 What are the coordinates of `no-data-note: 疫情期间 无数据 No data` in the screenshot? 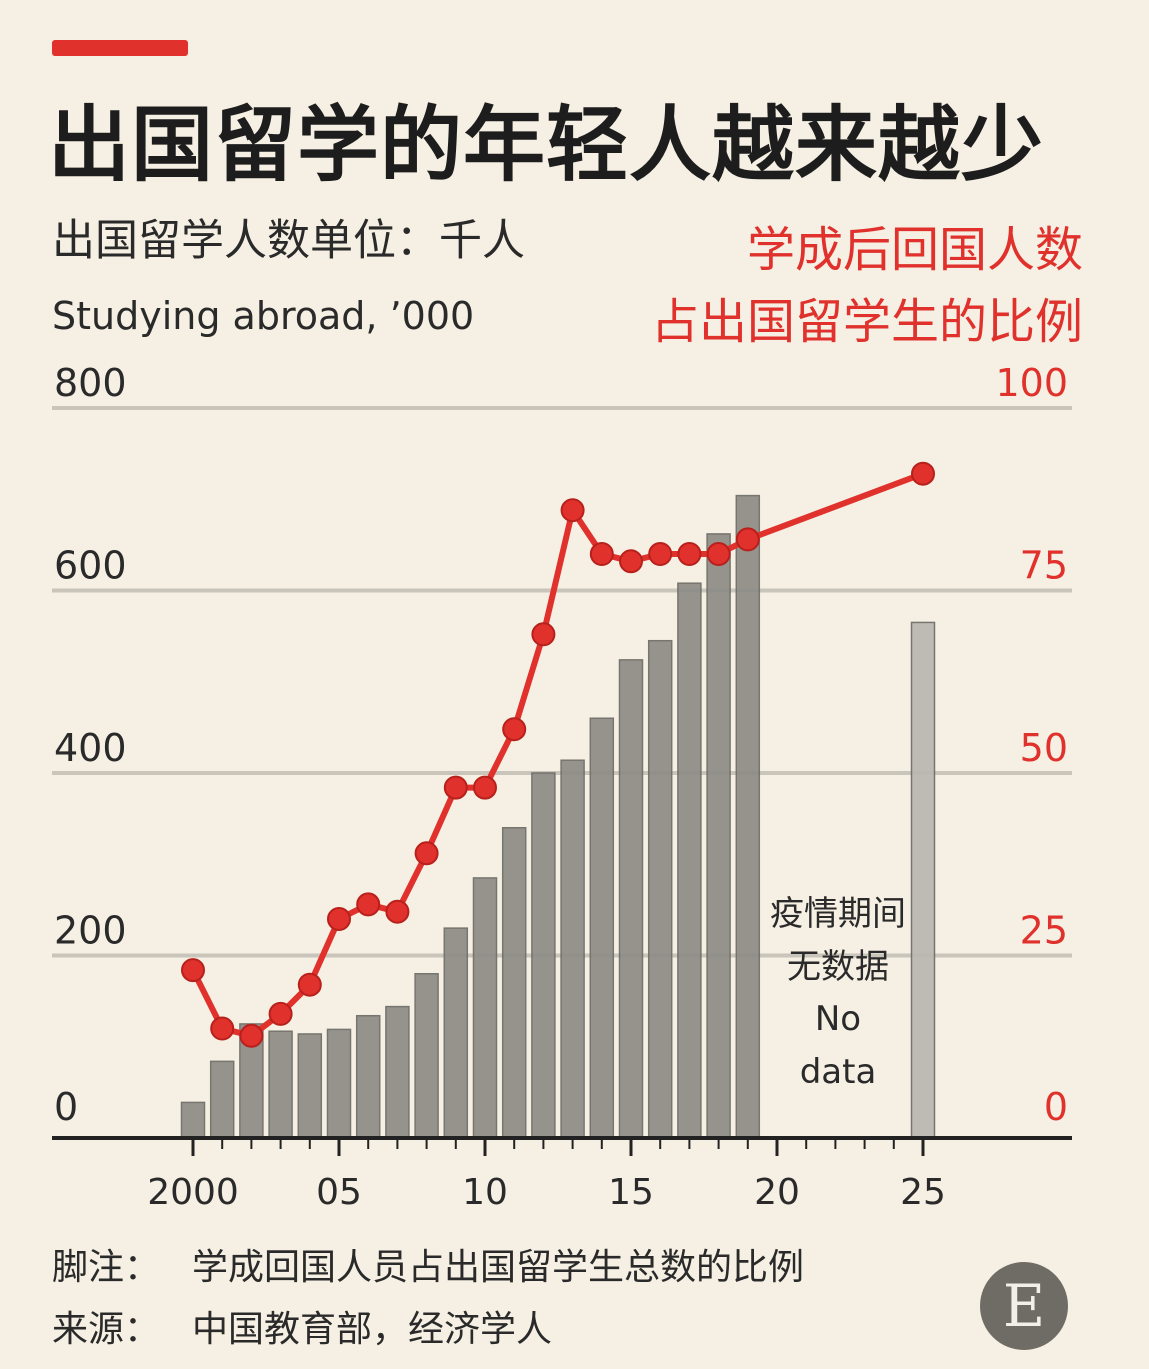 It's located at (838, 993).